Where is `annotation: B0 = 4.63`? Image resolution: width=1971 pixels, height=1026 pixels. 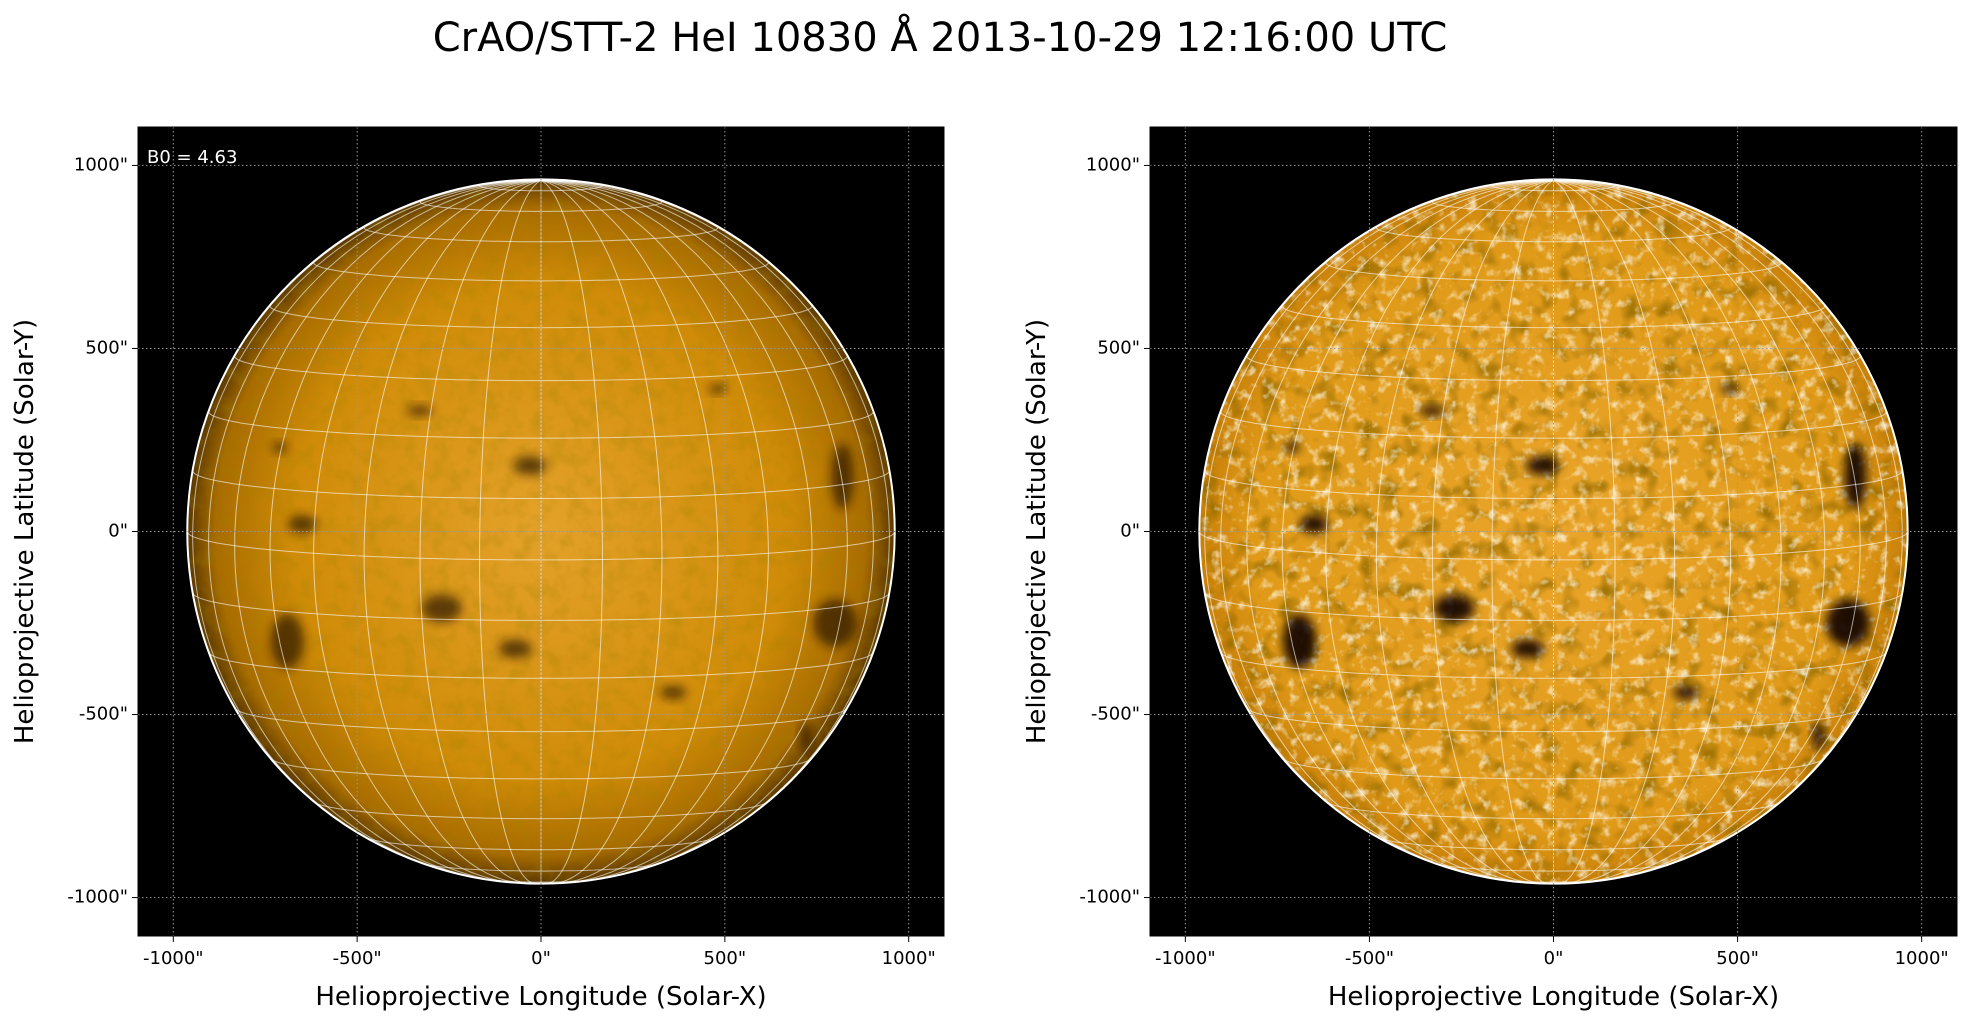
annotation: B0 = 4.63 is located at coordinates (192, 157).